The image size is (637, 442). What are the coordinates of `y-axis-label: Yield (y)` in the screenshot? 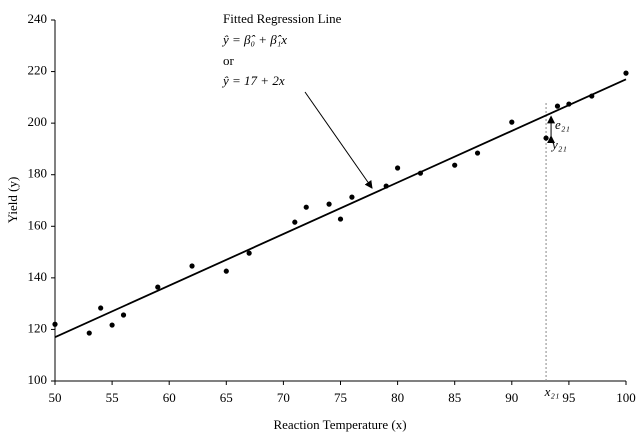 It's located at (12, 200).